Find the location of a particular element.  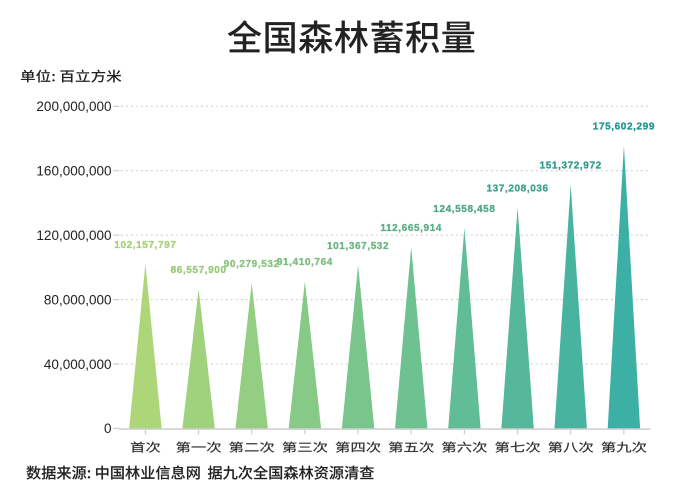

svg-text: 120,000,000 is located at coordinates (73, 235).